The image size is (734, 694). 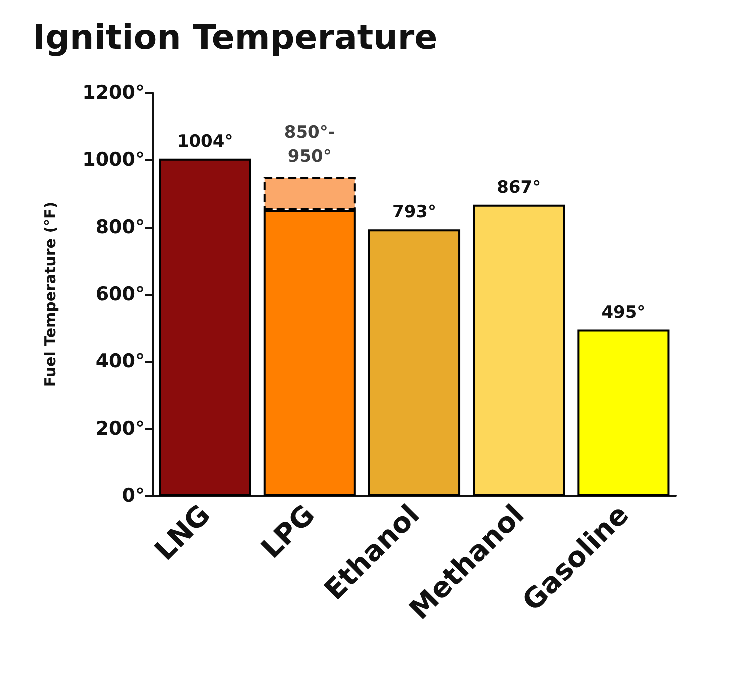 What do you see at coordinates (310, 144) in the screenshot?
I see `annotation: 850°- 950°` at bounding box center [310, 144].